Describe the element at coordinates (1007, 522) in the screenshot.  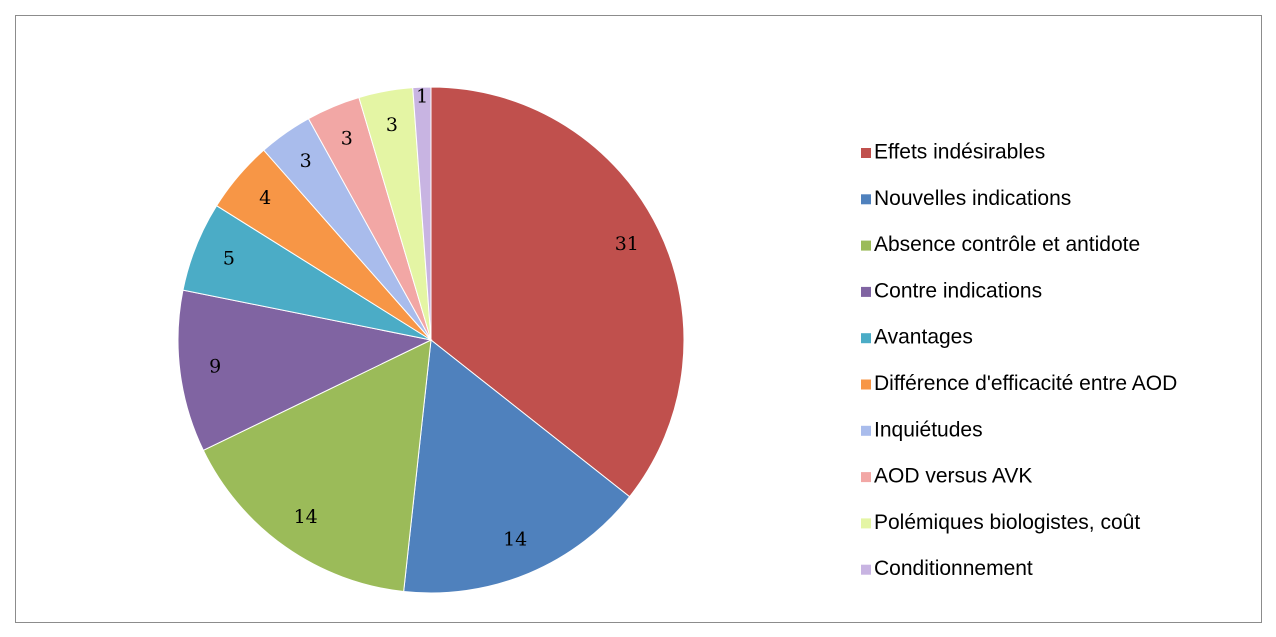
I see `legend-label: Polémiques biologistes, coût` at that location.